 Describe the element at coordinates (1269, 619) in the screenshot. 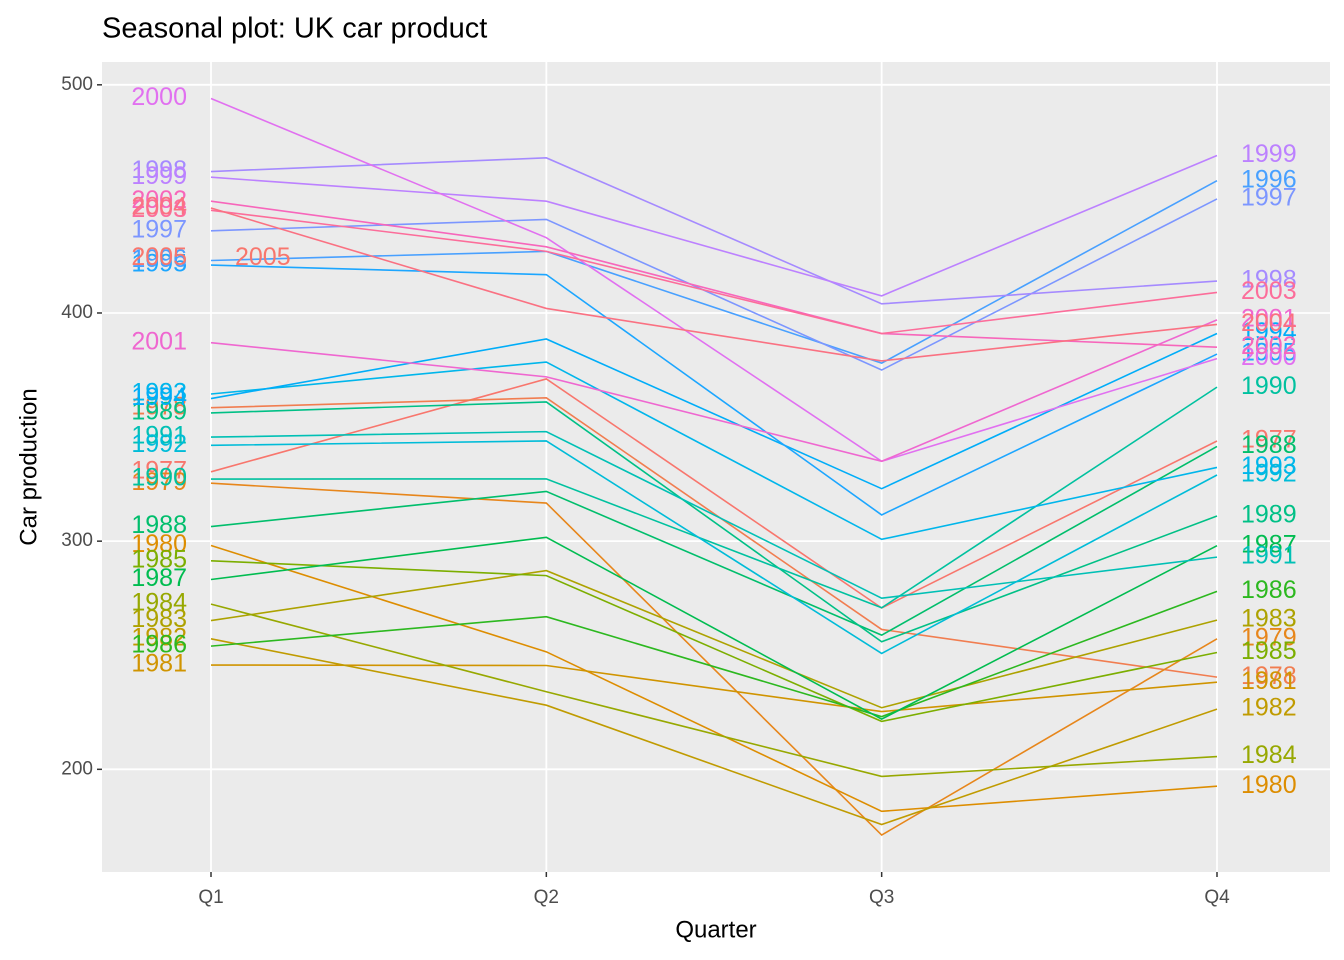

I see `series-end-label: 1983` at that location.